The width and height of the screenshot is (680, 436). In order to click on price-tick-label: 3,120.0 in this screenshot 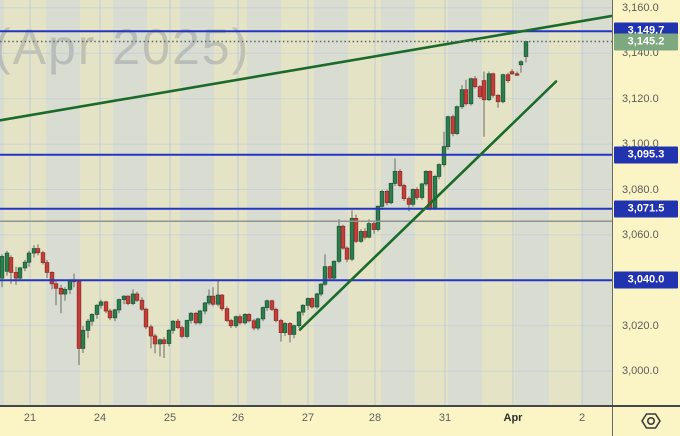, I will do `click(640, 98)`.